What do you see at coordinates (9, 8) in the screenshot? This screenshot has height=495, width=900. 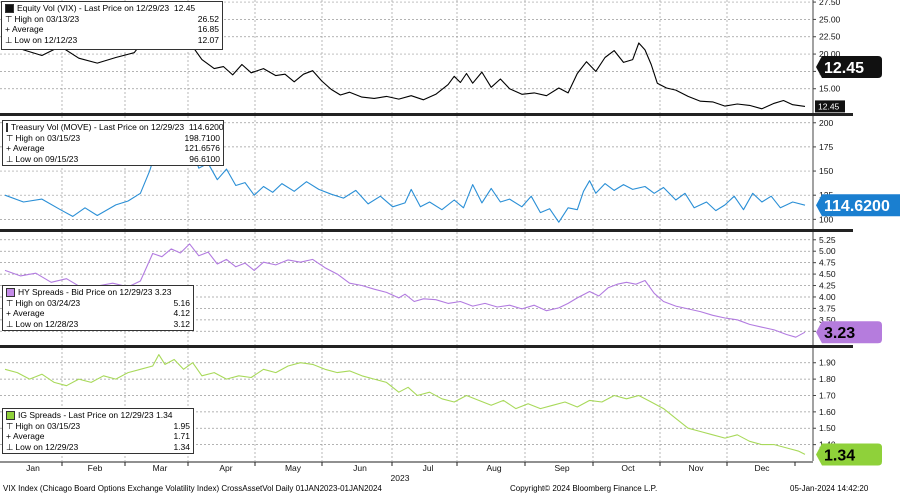 I see `vix-swatch` at bounding box center [9, 8].